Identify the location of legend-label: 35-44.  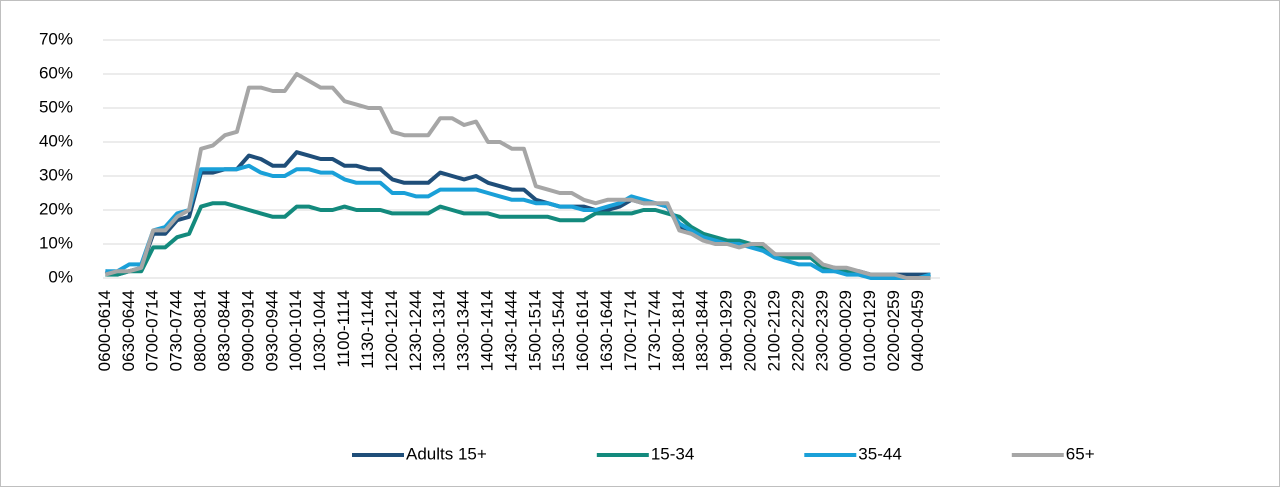
(879, 453).